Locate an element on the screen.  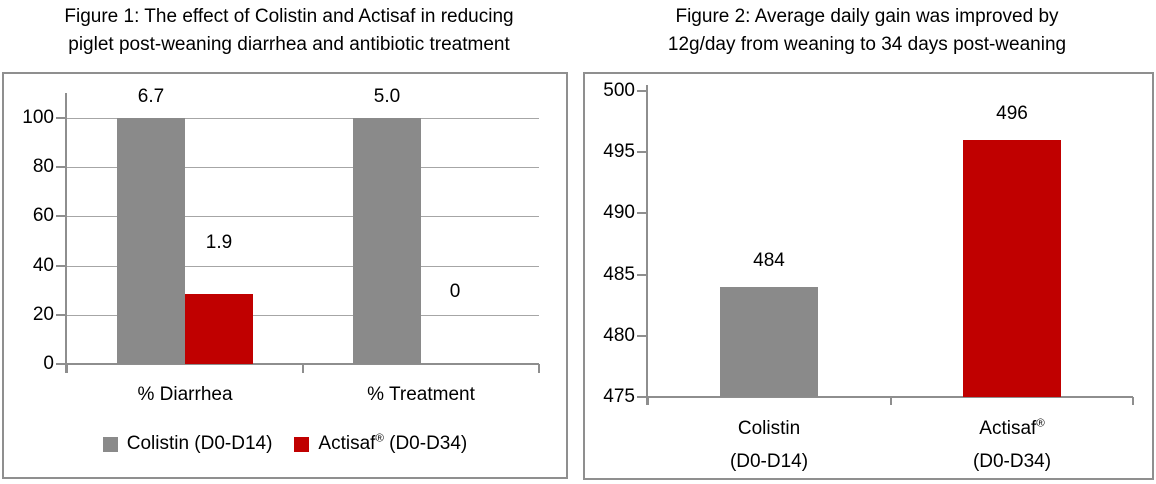
category-label: % Treatment is located at coordinates (421, 394).